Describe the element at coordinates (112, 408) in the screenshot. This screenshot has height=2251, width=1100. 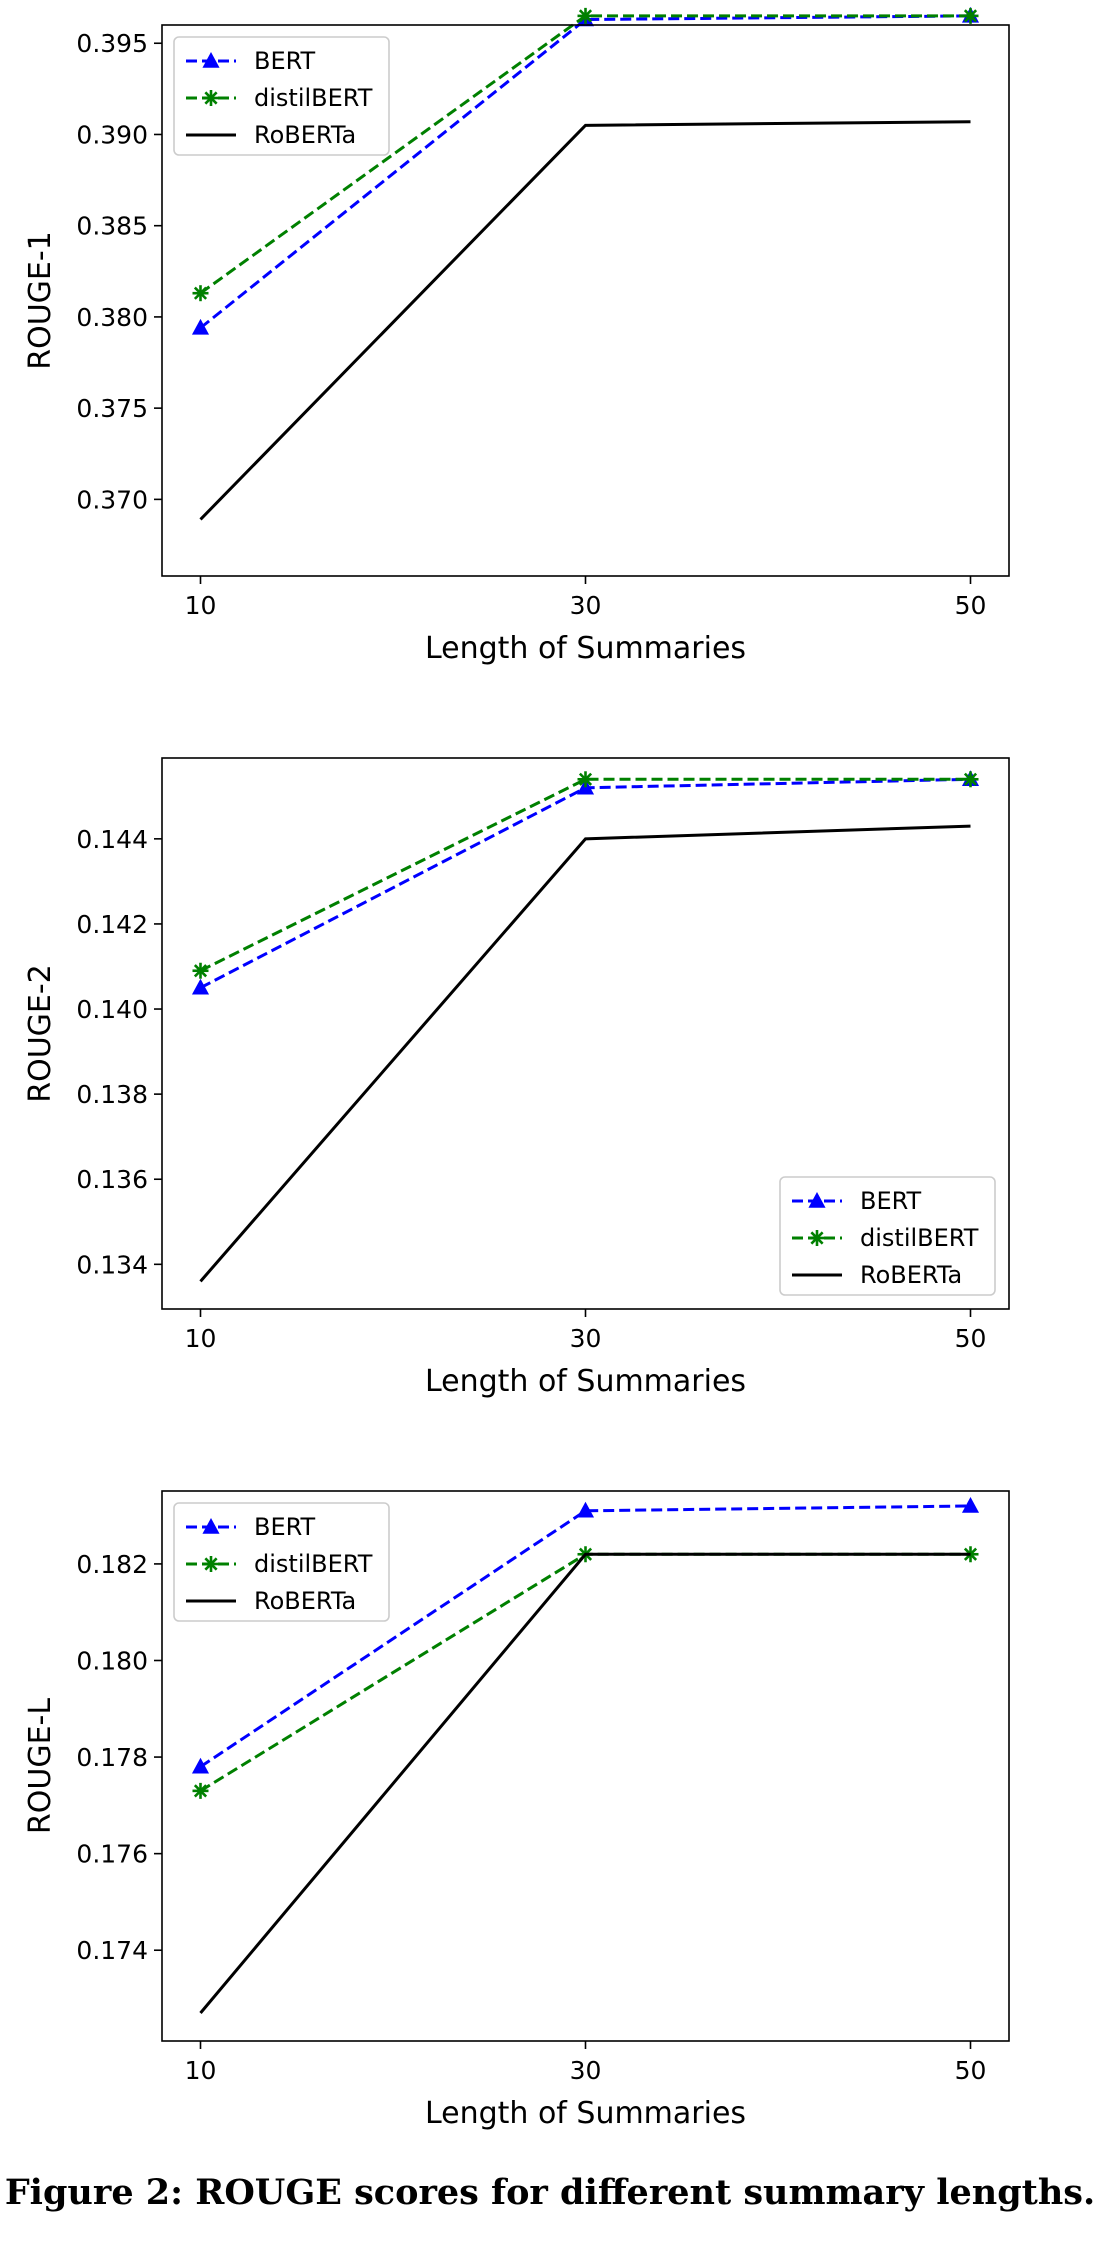
I see `y-tick-label: 0.375` at that location.